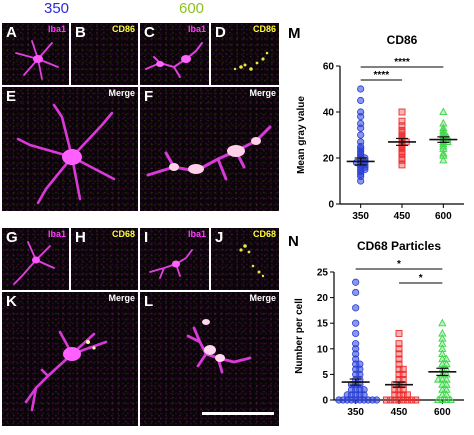 The height and width of the screenshot is (435, 474). I want to click on panel-d: D CD86, so click(245, 54).